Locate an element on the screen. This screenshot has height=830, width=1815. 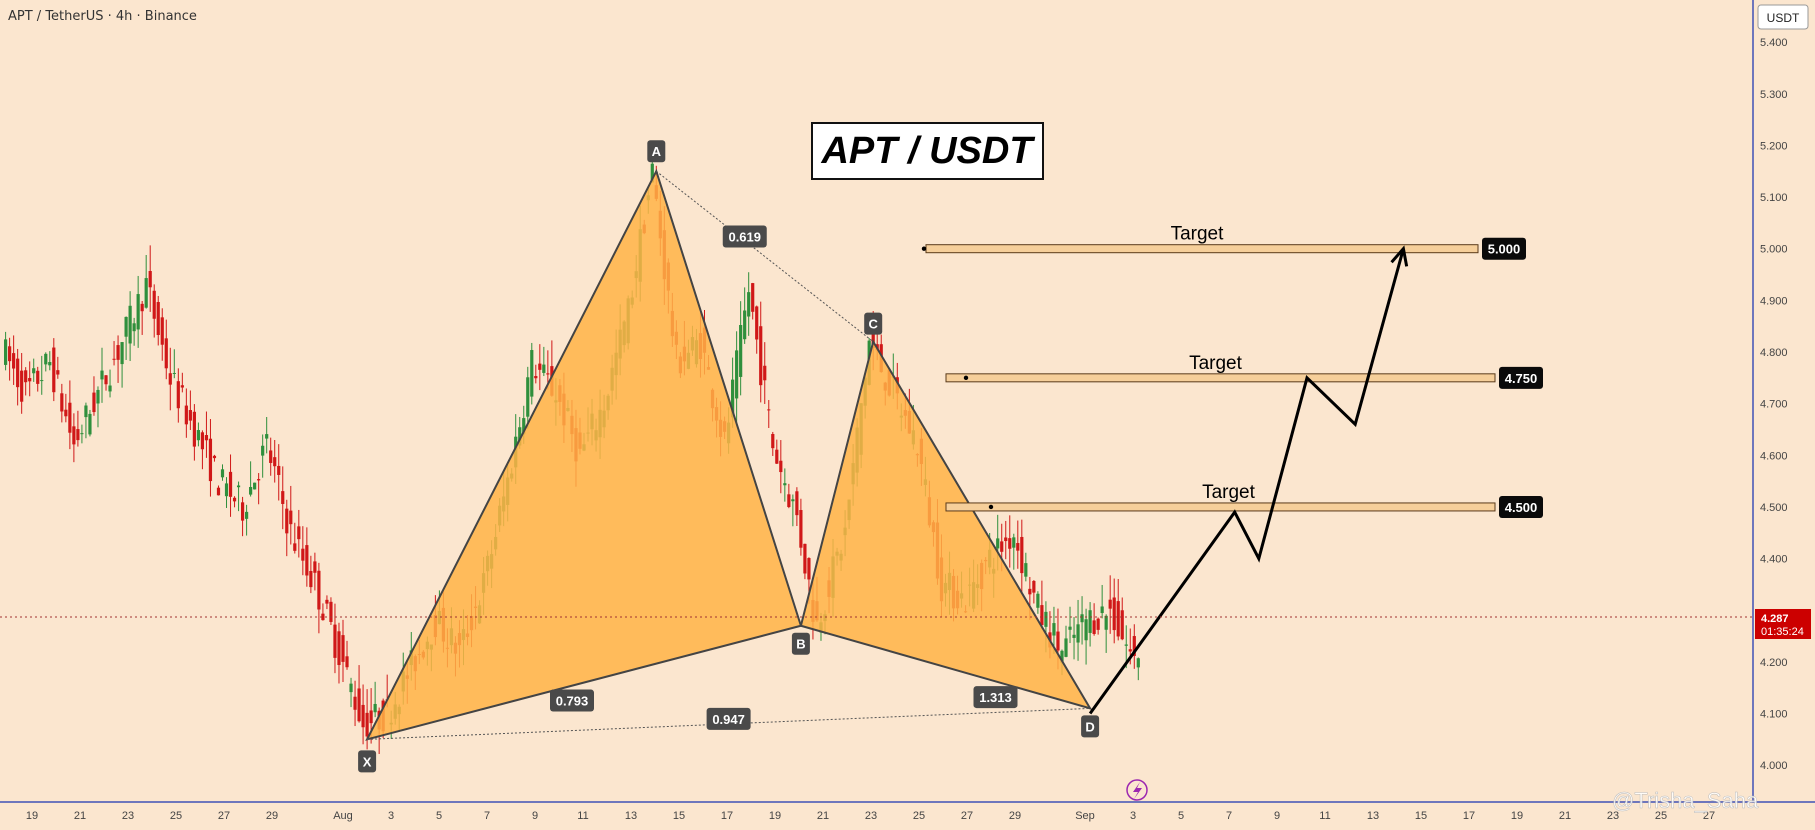
projection-arrowhead is located at coordinates (1399, 256).